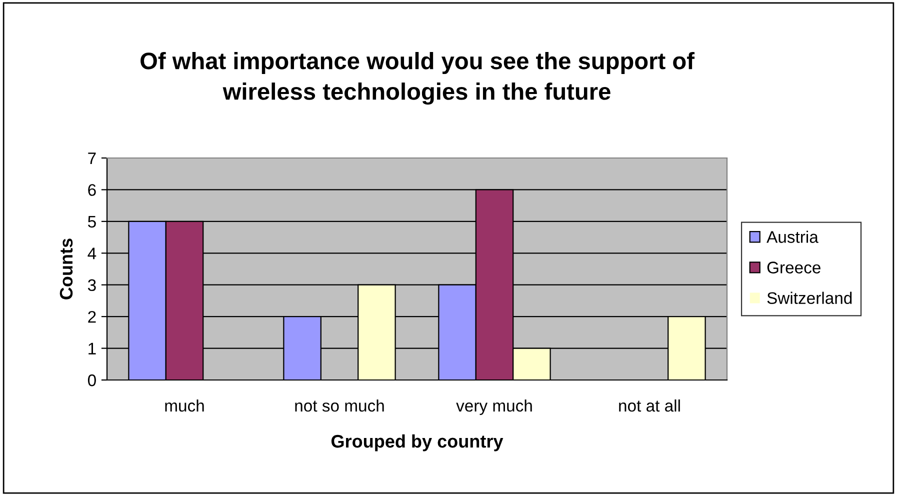 The height and width of the screenshot is (495, 897). Describe the element at coordinates (649, 405) in the screenshot. I see `x-tick-label: not at all` at that location.